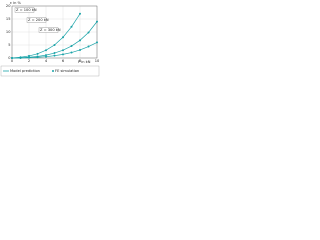 Image resolution: width=320 pixels, height=240 pixels. I want to click on y-tick-label: 0, so click(9, 58).